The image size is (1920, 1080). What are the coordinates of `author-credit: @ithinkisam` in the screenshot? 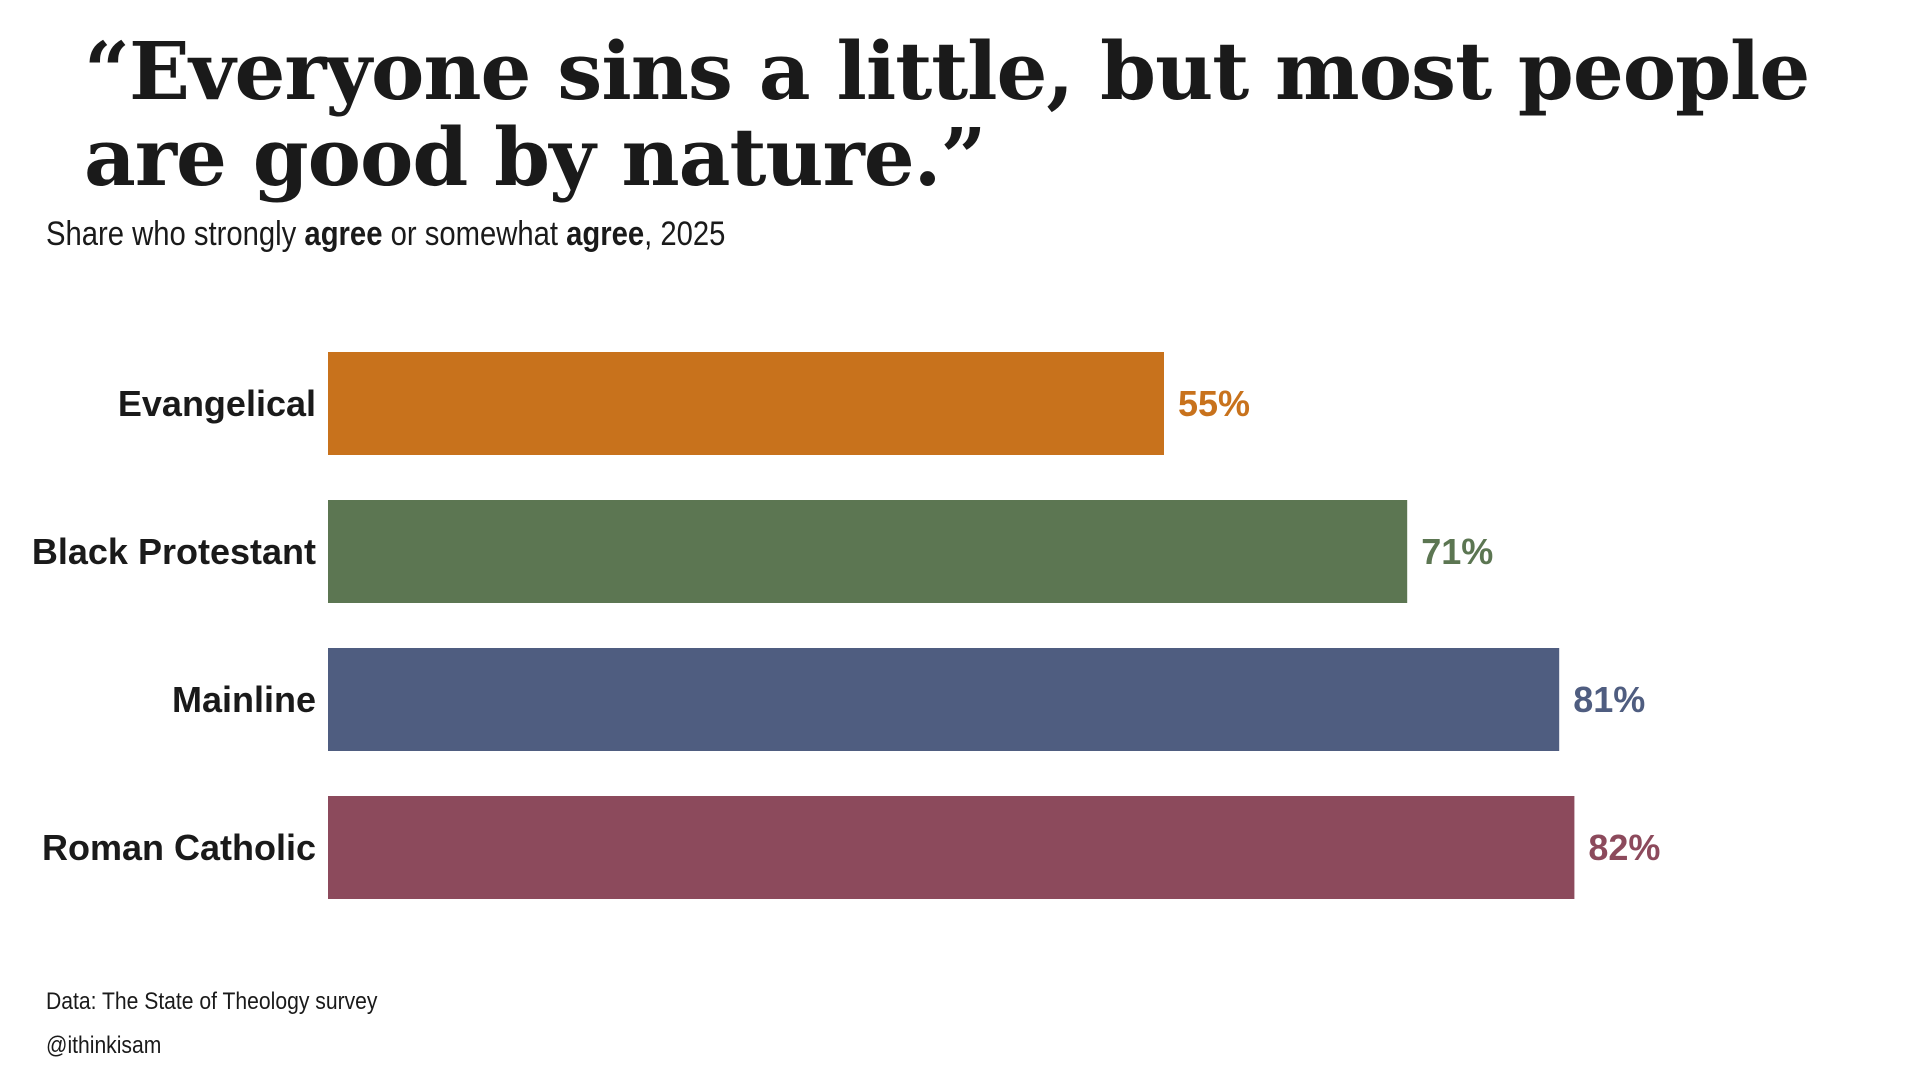 It's located at (104, 1045).